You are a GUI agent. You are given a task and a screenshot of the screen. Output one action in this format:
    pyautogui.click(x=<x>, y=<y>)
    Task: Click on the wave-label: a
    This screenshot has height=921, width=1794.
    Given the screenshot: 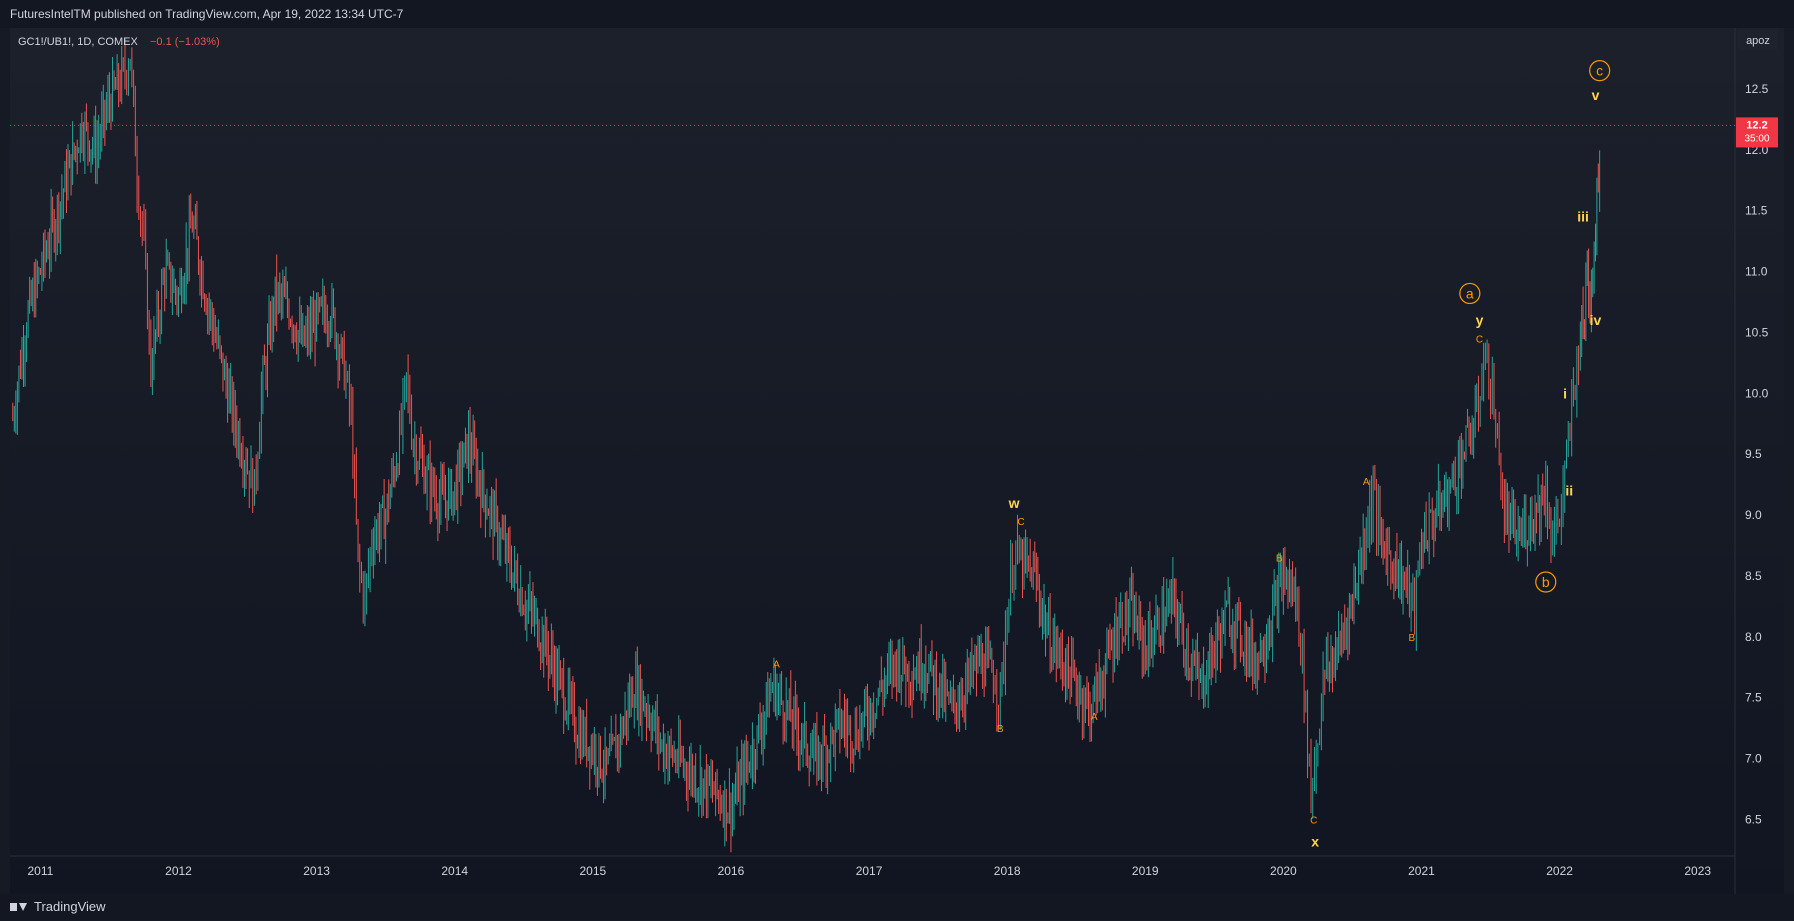 What is the action you would take?
    pyautogui.click(x=1470, y=293)
    